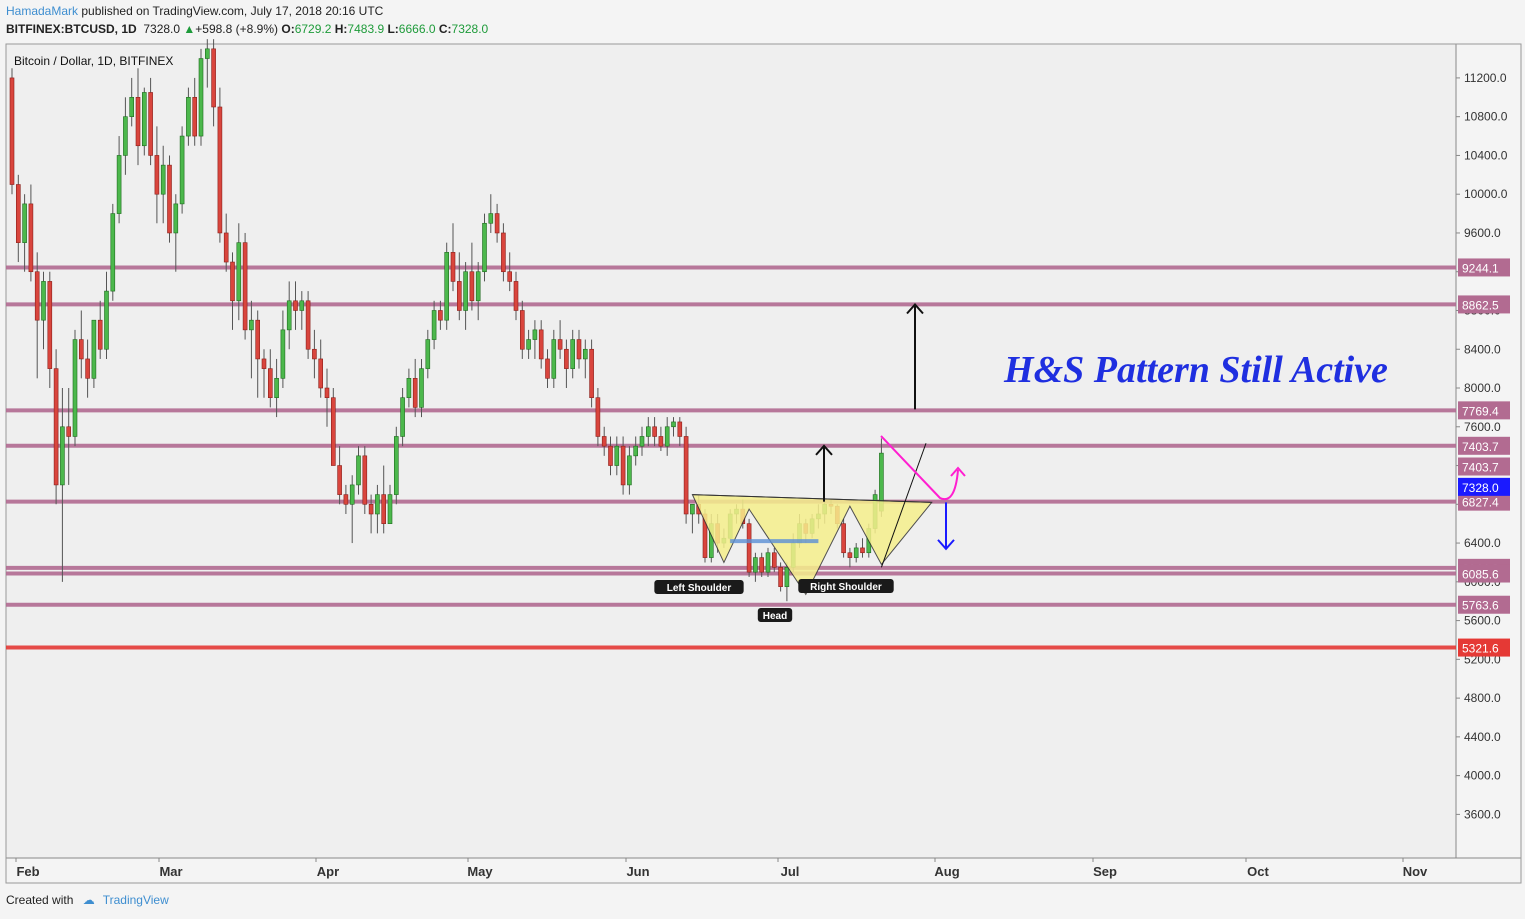  I want to click on time-tick-label: Feb, so click(27, 871).